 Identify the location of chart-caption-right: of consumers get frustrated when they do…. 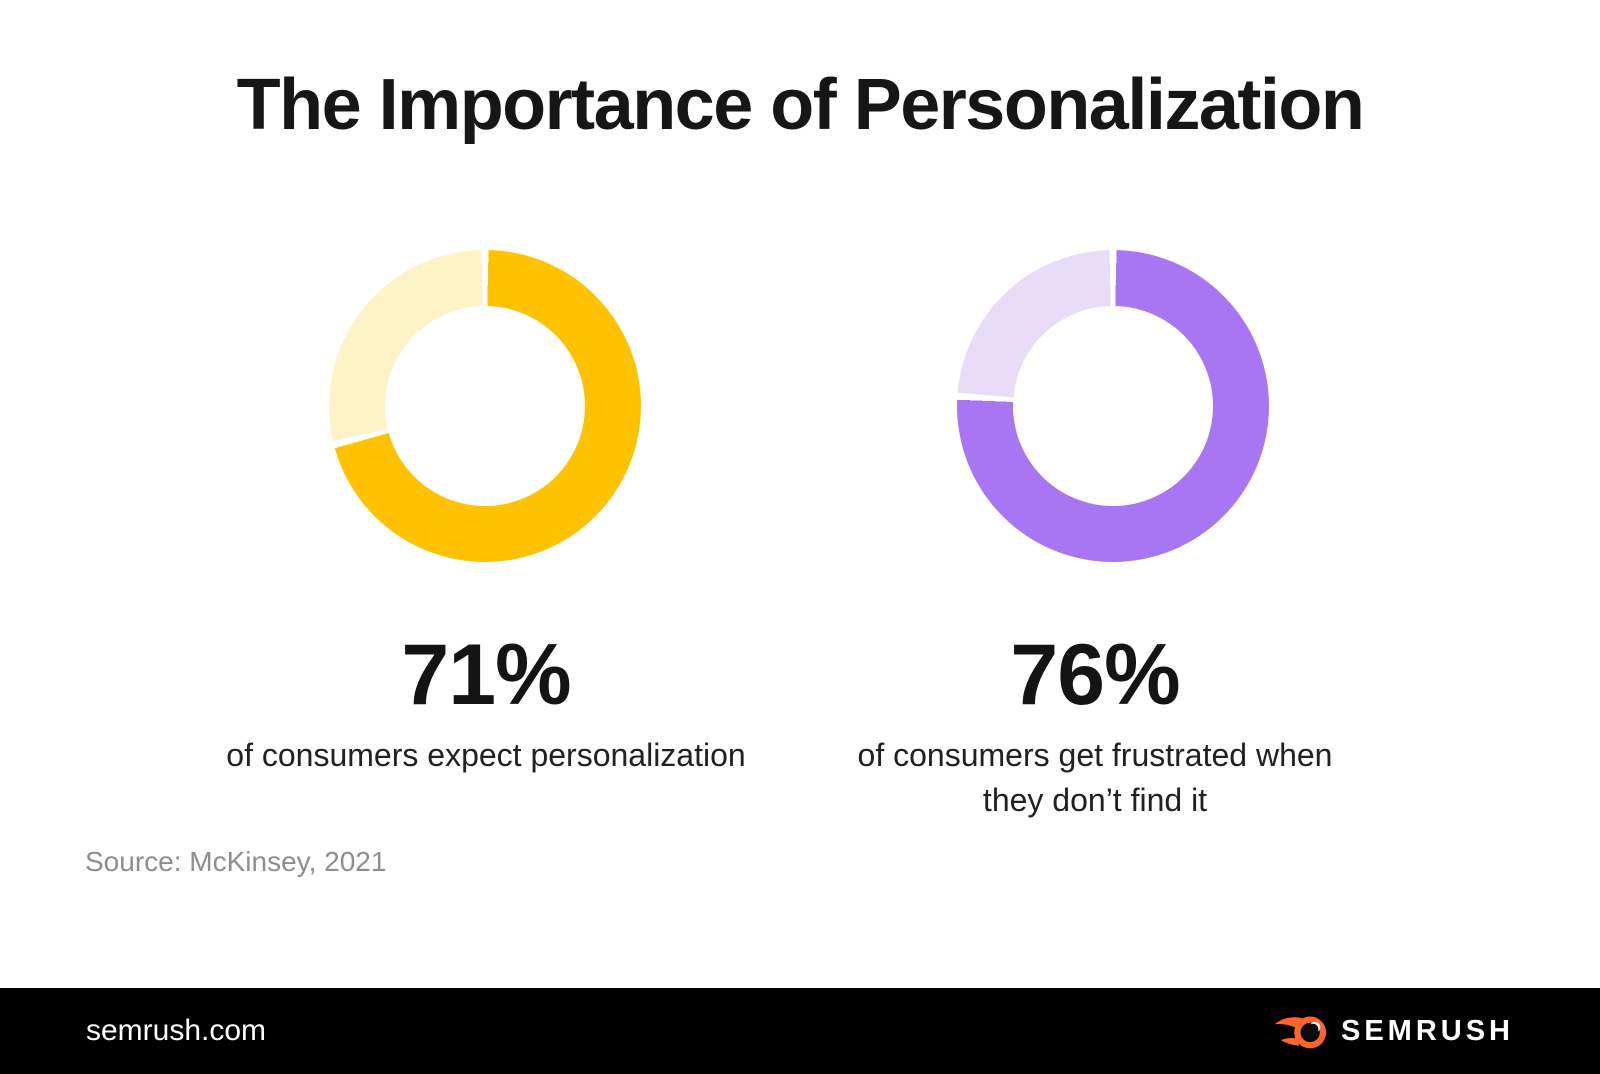
(1095, 778).